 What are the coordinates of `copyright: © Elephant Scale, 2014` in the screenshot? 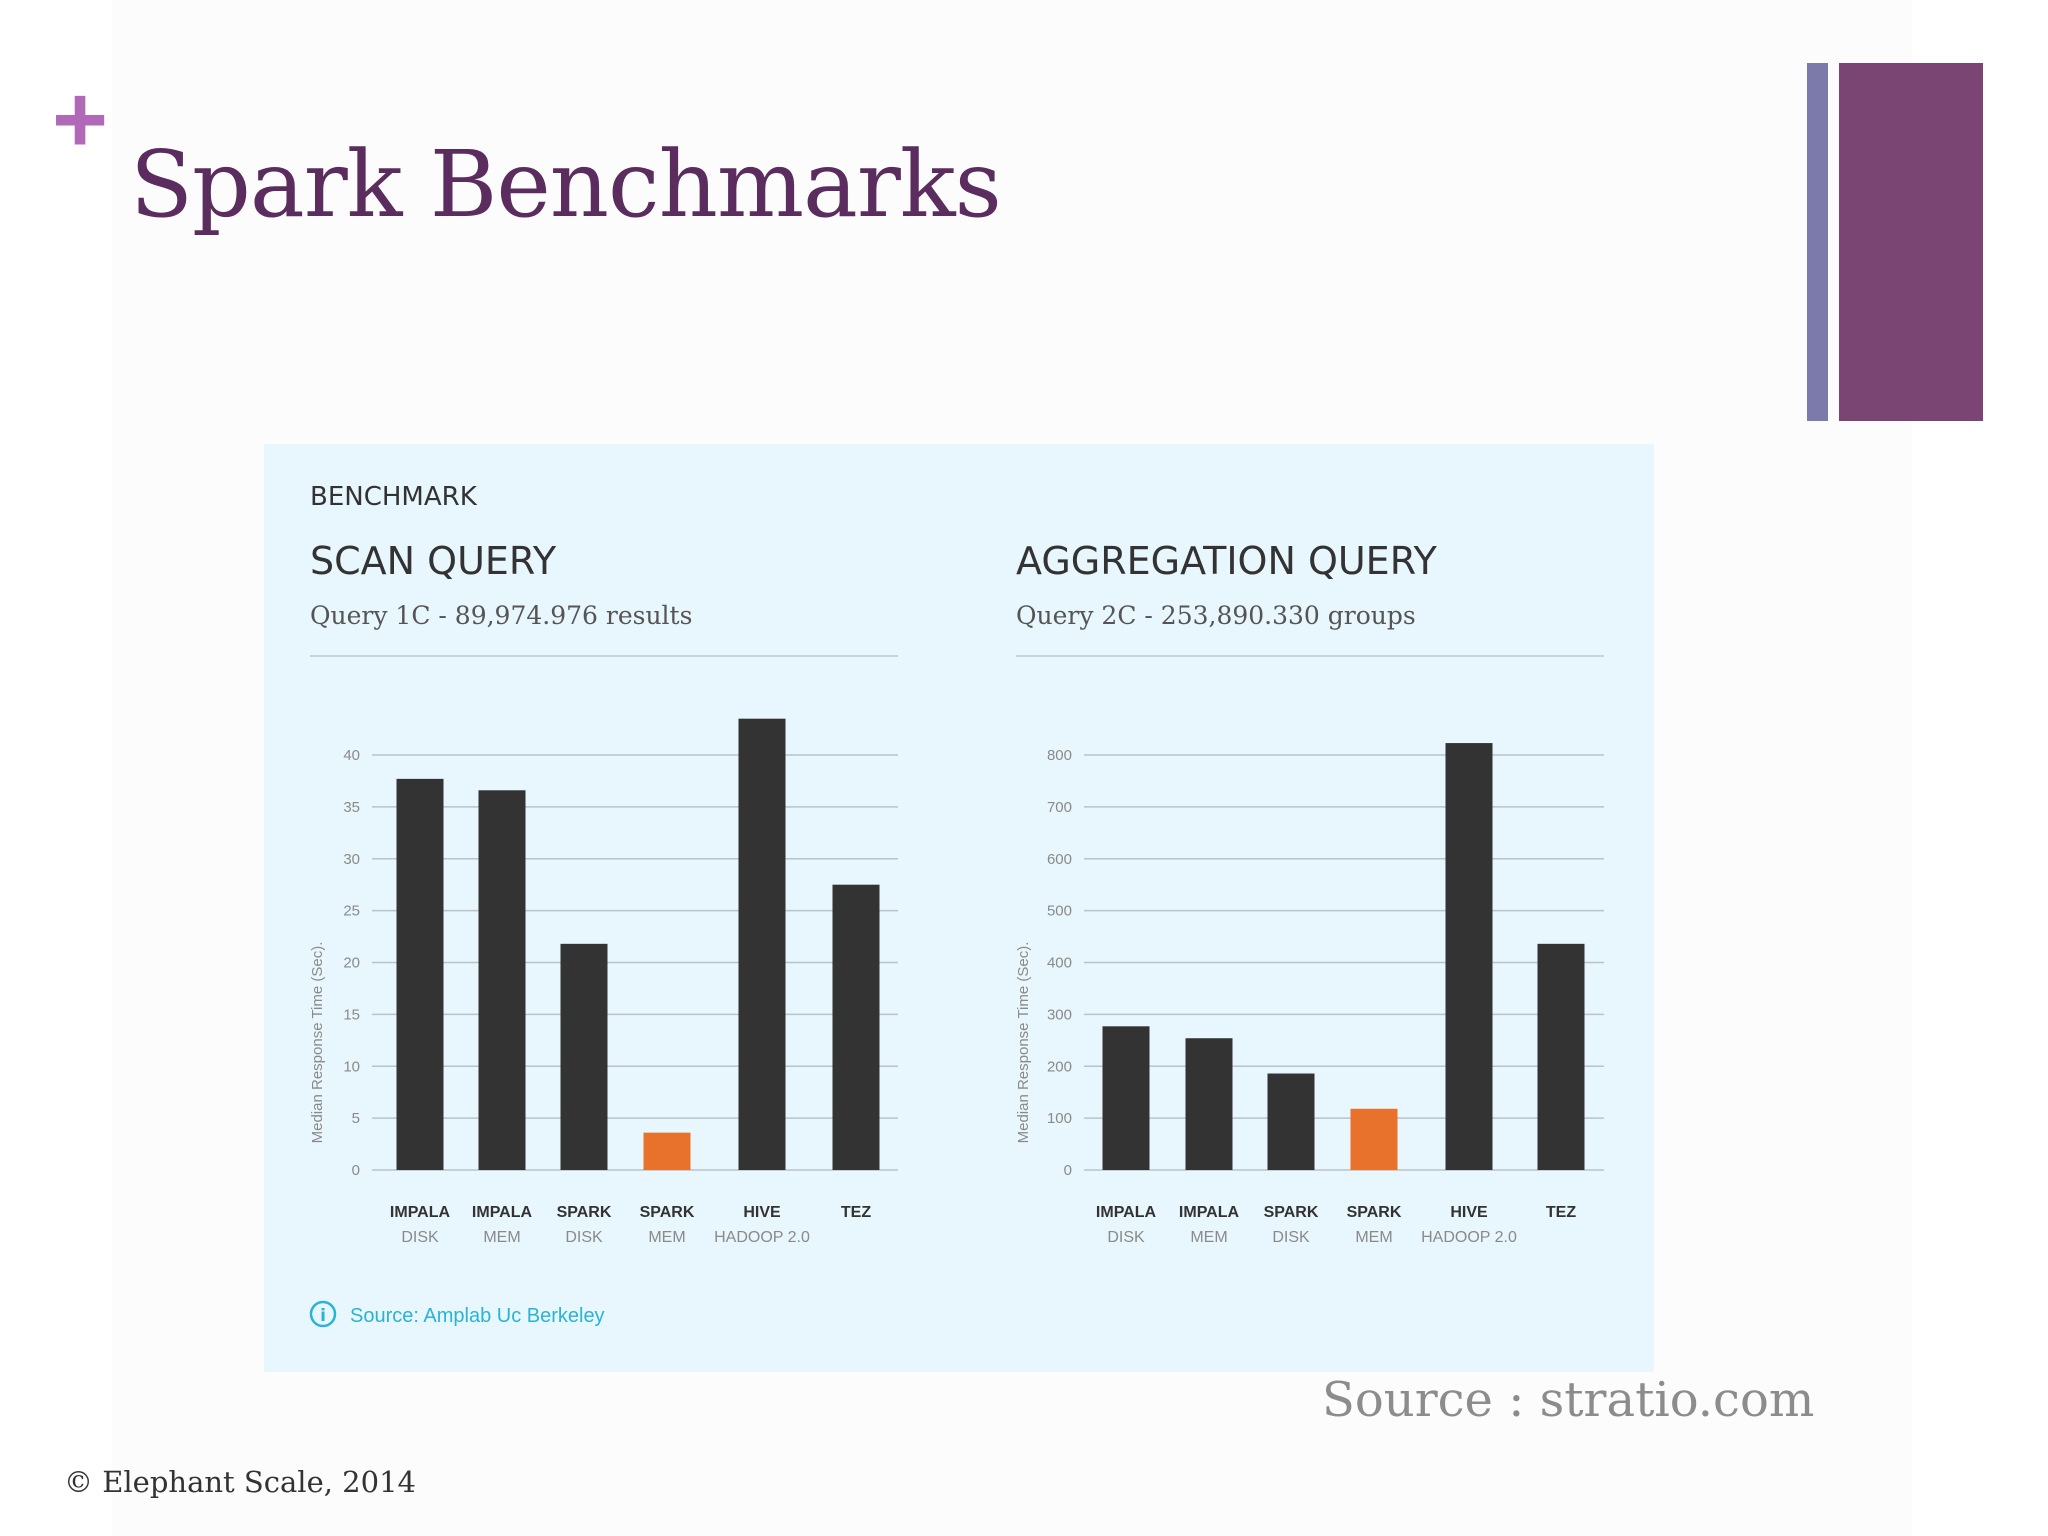 It's located at (240, 1482).